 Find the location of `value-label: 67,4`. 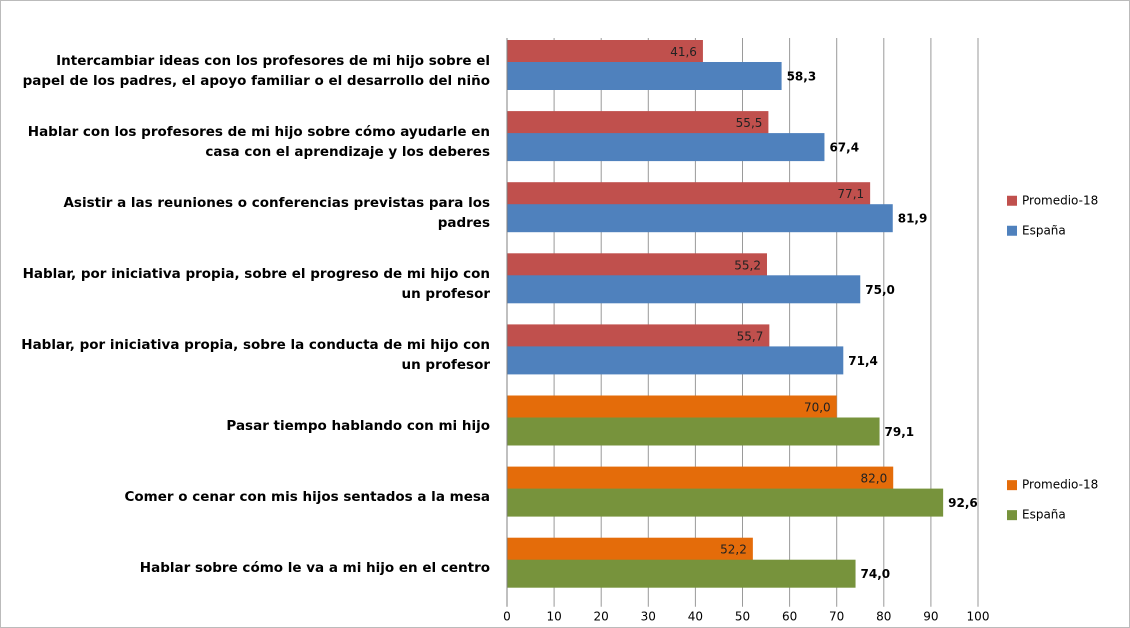

value-label: 67,4 is located at coordinates (844, 148).